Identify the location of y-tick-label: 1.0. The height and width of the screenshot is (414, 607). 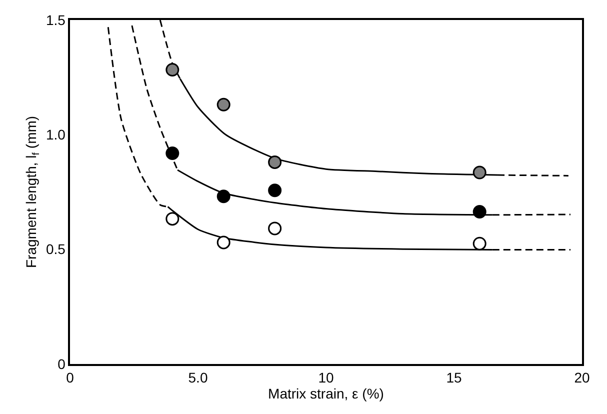
(56, 134).